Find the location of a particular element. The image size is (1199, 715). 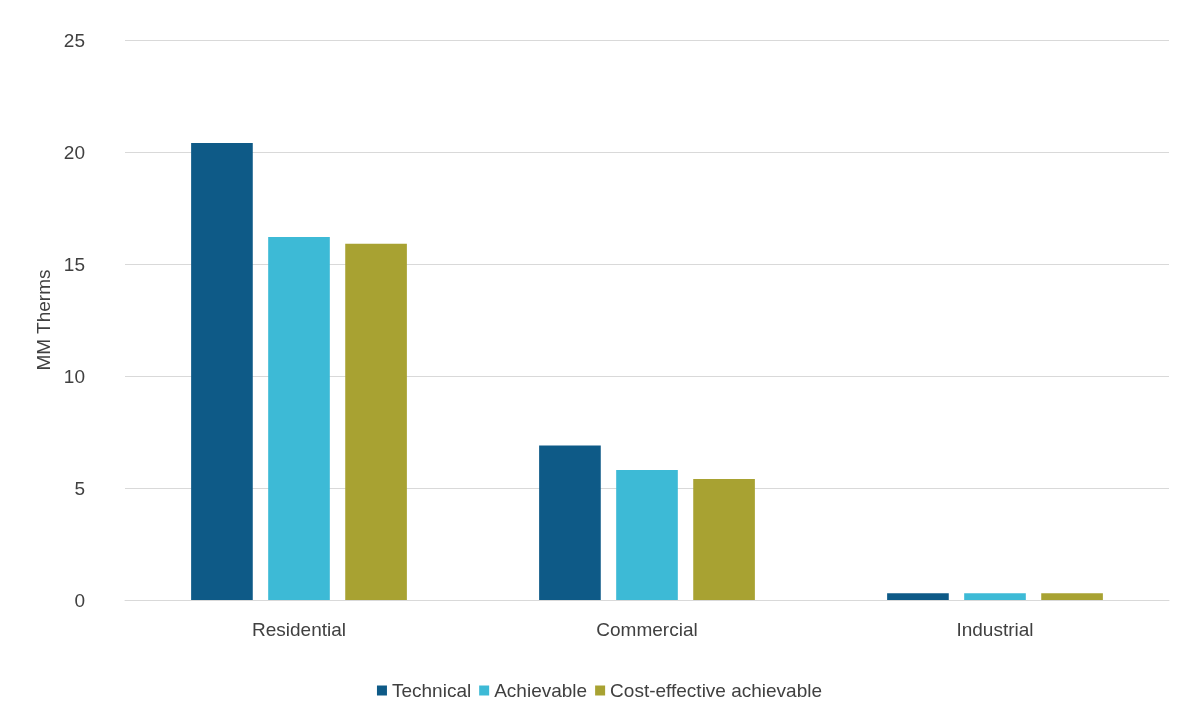

x-tick-label: Industrial is located at coordinates (995, 629).